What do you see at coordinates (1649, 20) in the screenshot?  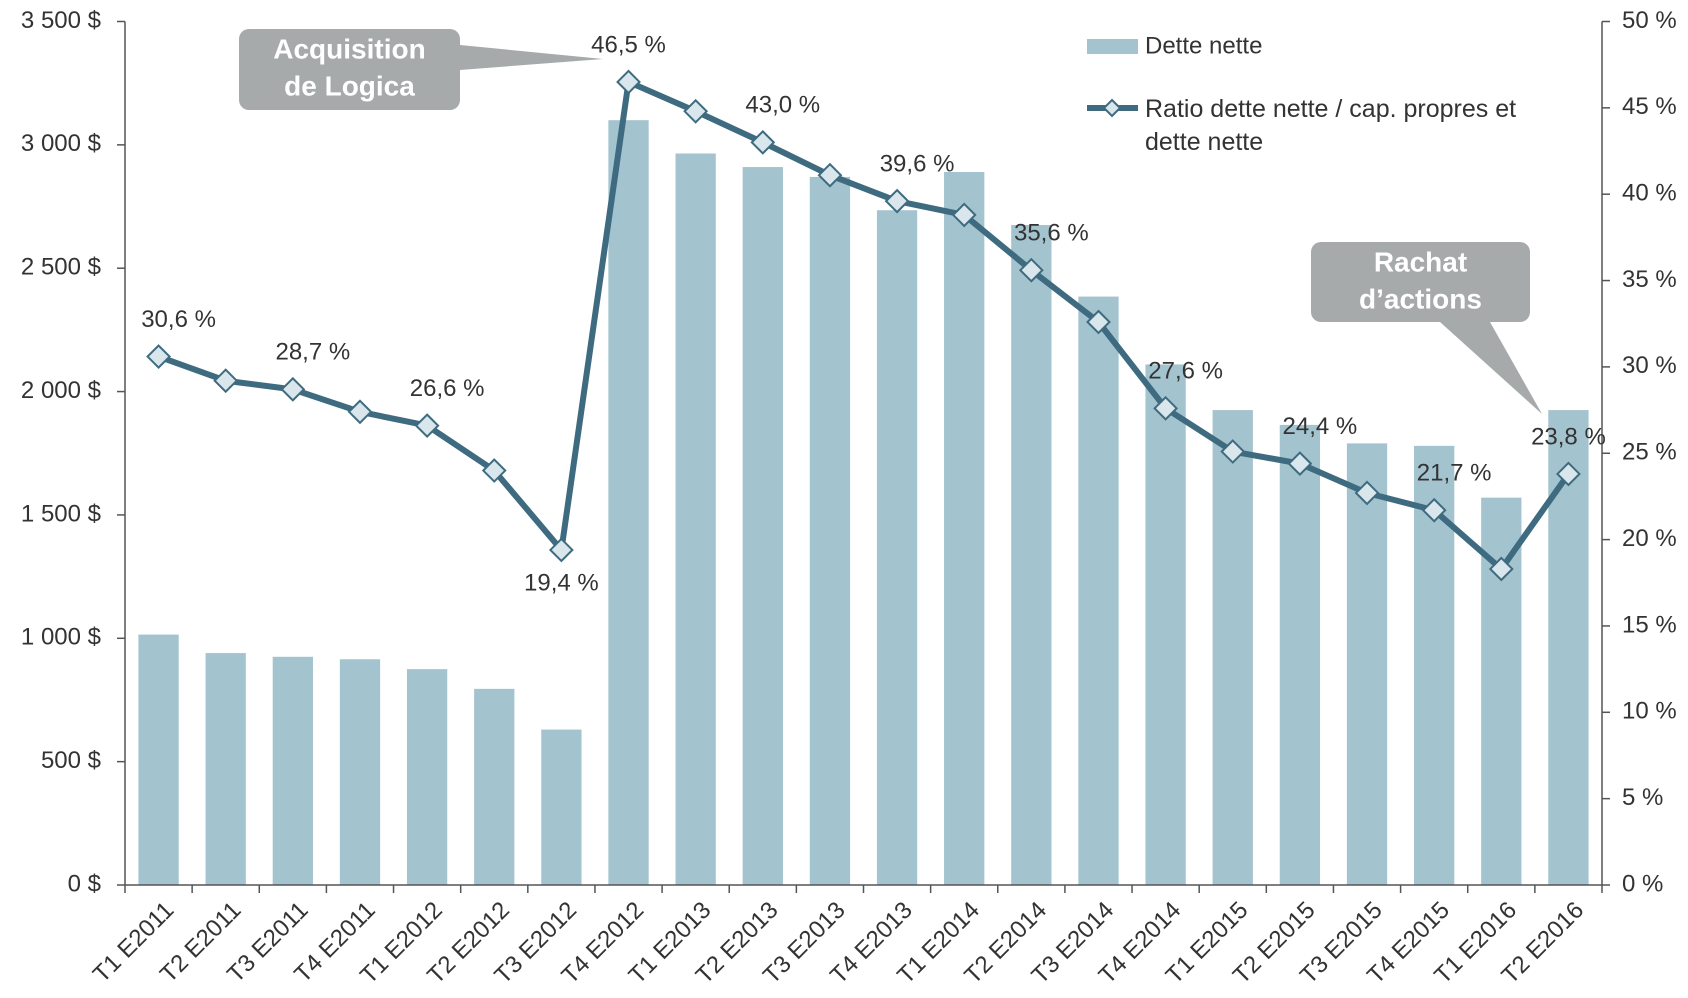 I see `y2-tick-label: 50 %` at bounding box center [1649, 20].